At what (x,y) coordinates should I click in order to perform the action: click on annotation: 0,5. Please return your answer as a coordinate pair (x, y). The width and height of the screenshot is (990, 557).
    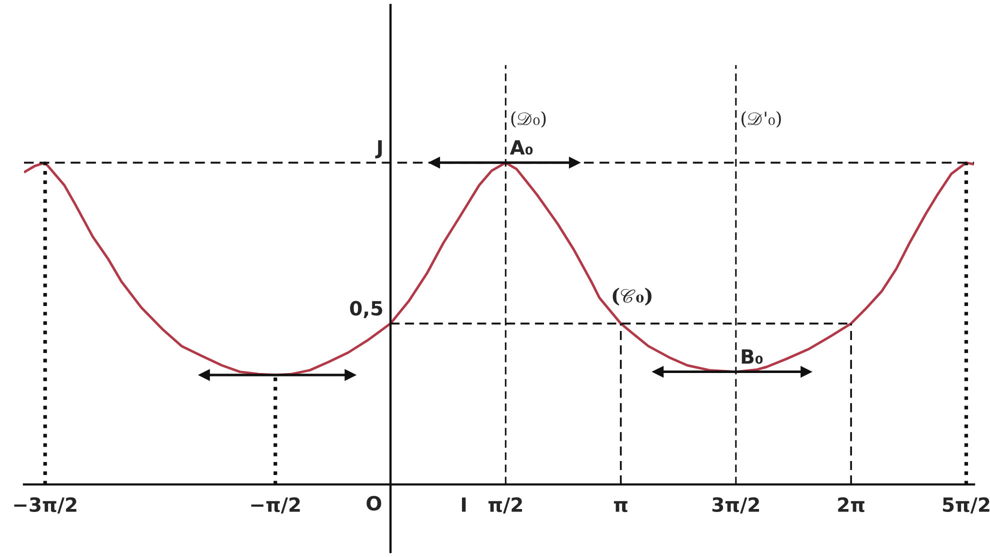
    Looking at the image, I should click on (366, 309).